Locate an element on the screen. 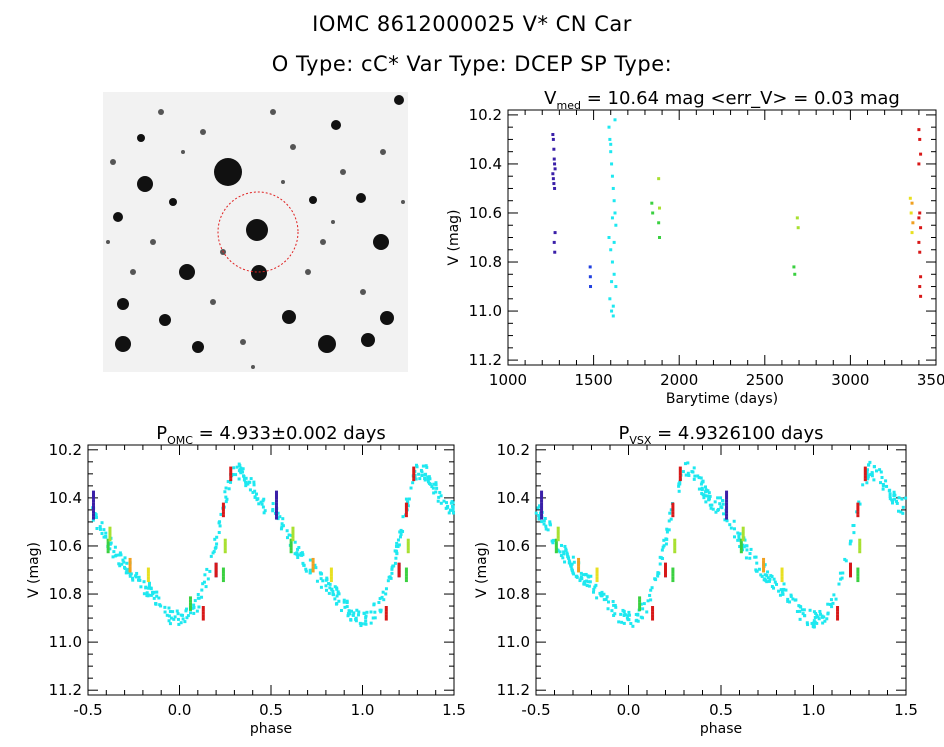  chart-title: Vmed = 10.64 mag <err_V> = 0.03 mag is located at coordinates (722, 100).